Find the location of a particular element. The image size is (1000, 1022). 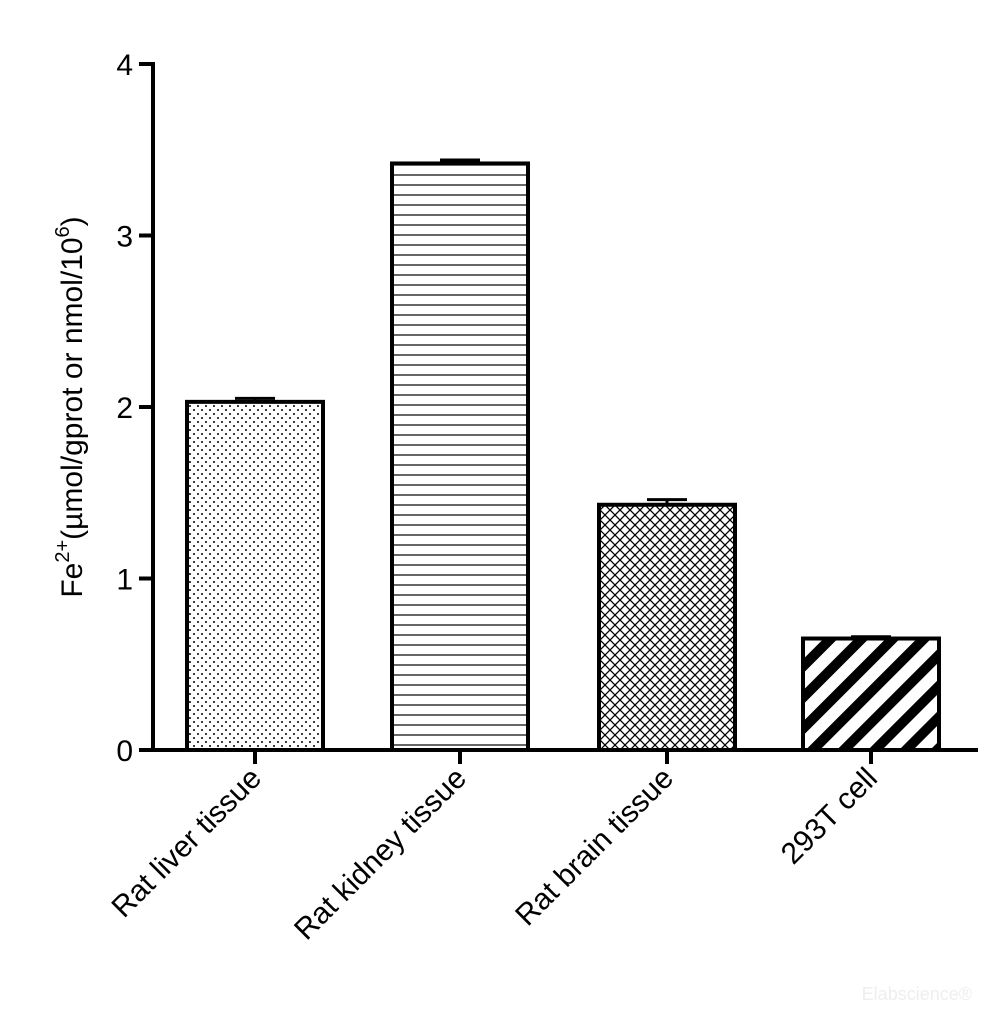

x-category-label: Rat liver tissue is located at coordinates (187, 843).